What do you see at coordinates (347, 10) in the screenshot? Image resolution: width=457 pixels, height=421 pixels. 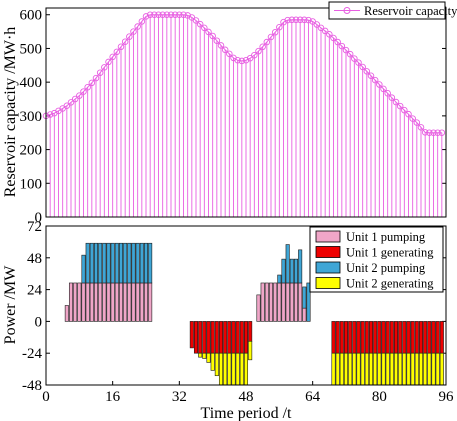 I see `reservoir-legend-marker` at bounding box center [347, 10].